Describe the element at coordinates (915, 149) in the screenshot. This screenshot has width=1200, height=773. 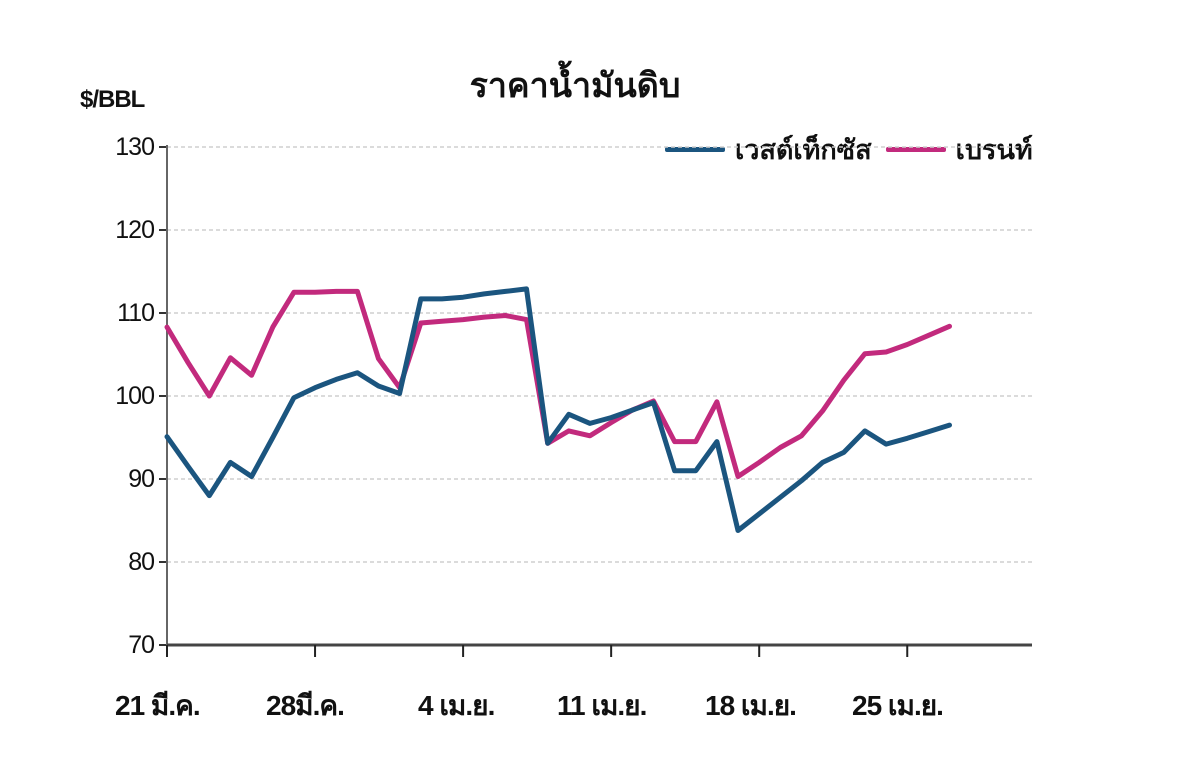
I see `legend-swatch-brent` at that location.